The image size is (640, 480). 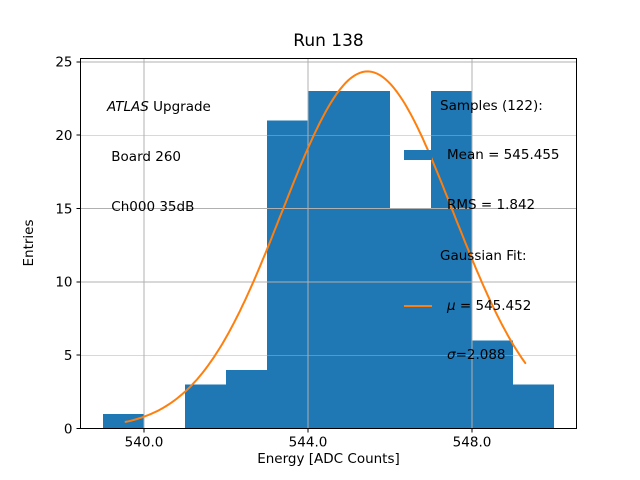 I want to click on x-tick-label: 548.0, so click(x=472, y=443).